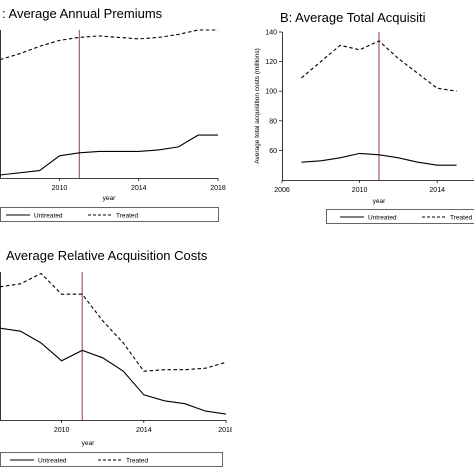  What do you see at coordinates (461, 218) in the screenshot?
I see `panel-b-legend-treated-label: Treated` at bounding box center [461, 218].